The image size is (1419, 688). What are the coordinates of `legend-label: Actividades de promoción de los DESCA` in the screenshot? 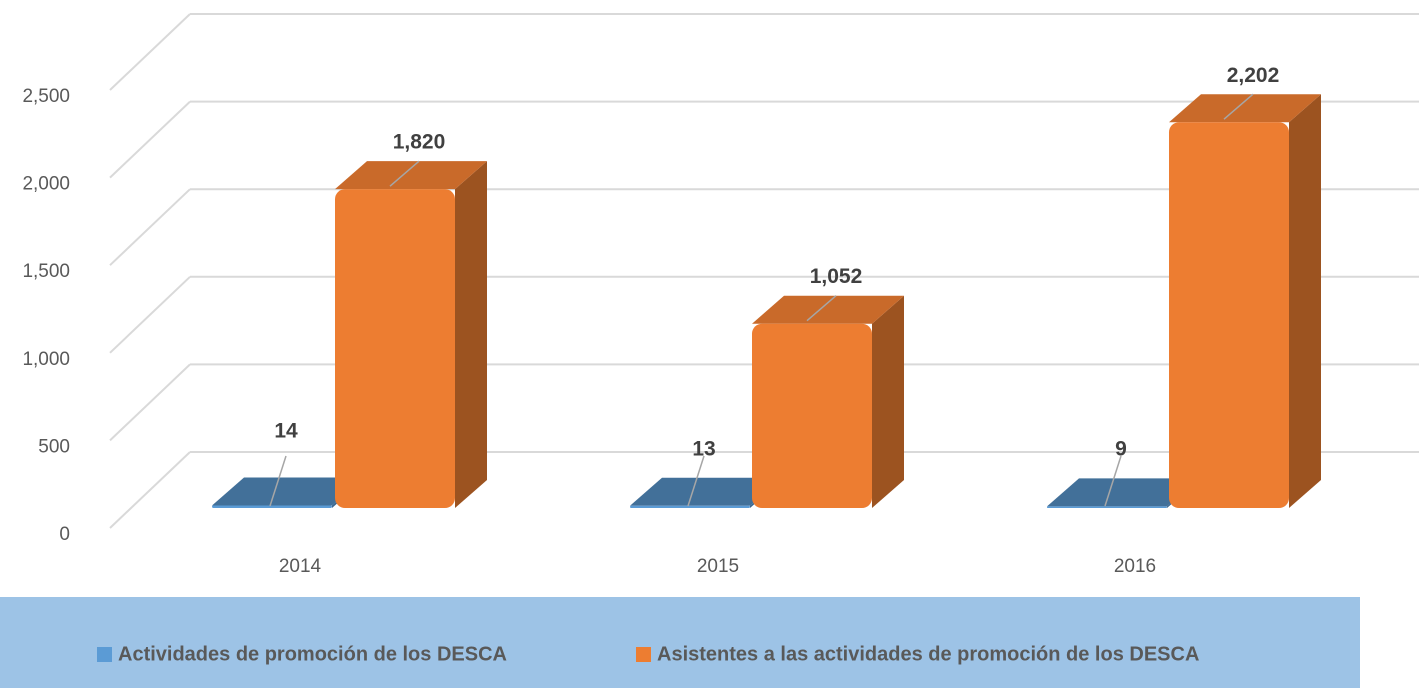 It's located at (312, 654).